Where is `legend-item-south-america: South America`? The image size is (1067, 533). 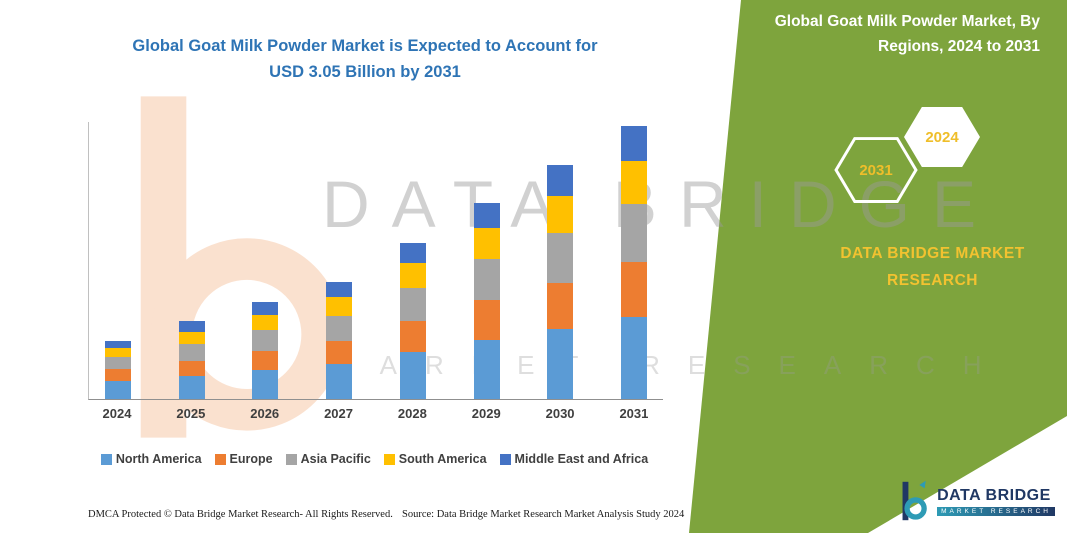 legend-item-south-america: South America is located at coordinates (435, 459).